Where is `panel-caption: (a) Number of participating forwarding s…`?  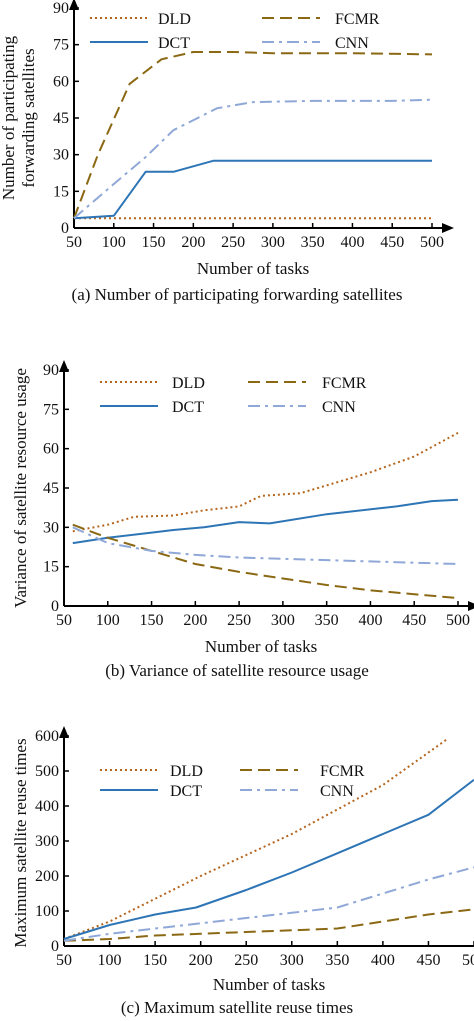 panel-caption: (a) Number of participating forwarding s… is located at coordinates (237, 294).